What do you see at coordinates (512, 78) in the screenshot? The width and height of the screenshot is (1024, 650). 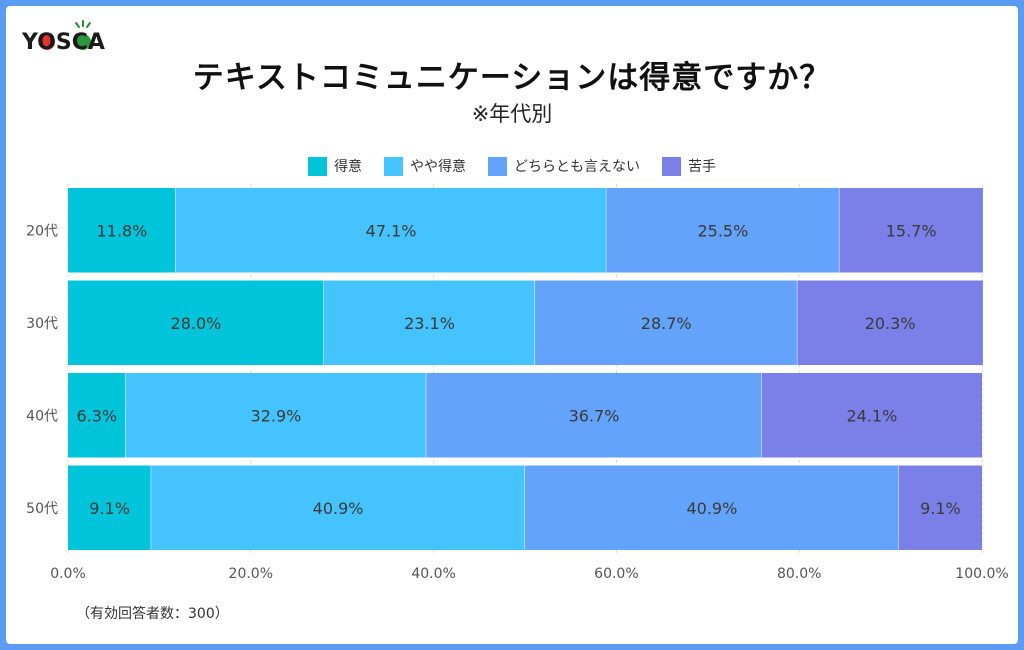 I see `chart-title: テキストコミュニケーションは得意ですか？` at bounding box center [512, 78].